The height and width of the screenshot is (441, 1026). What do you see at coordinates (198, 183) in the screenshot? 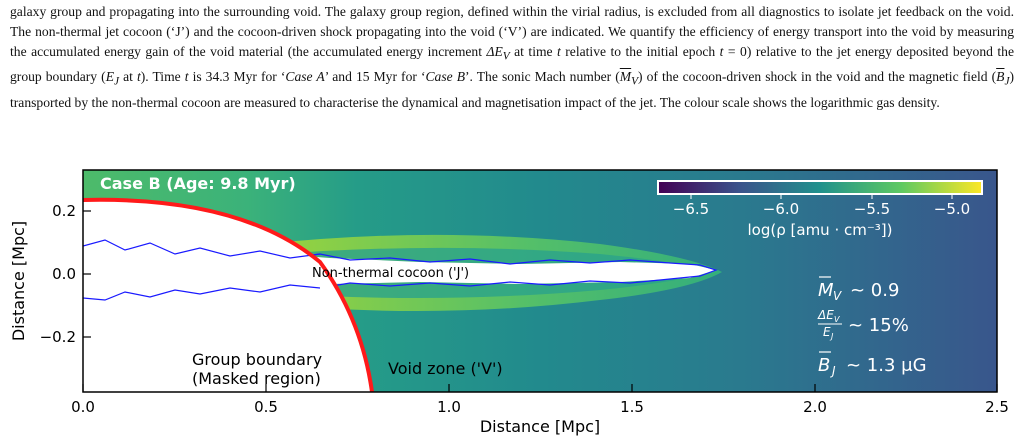
I see `panel-title: Case B (Age: 9.8 Myr)` at bounding box center [198, 183].